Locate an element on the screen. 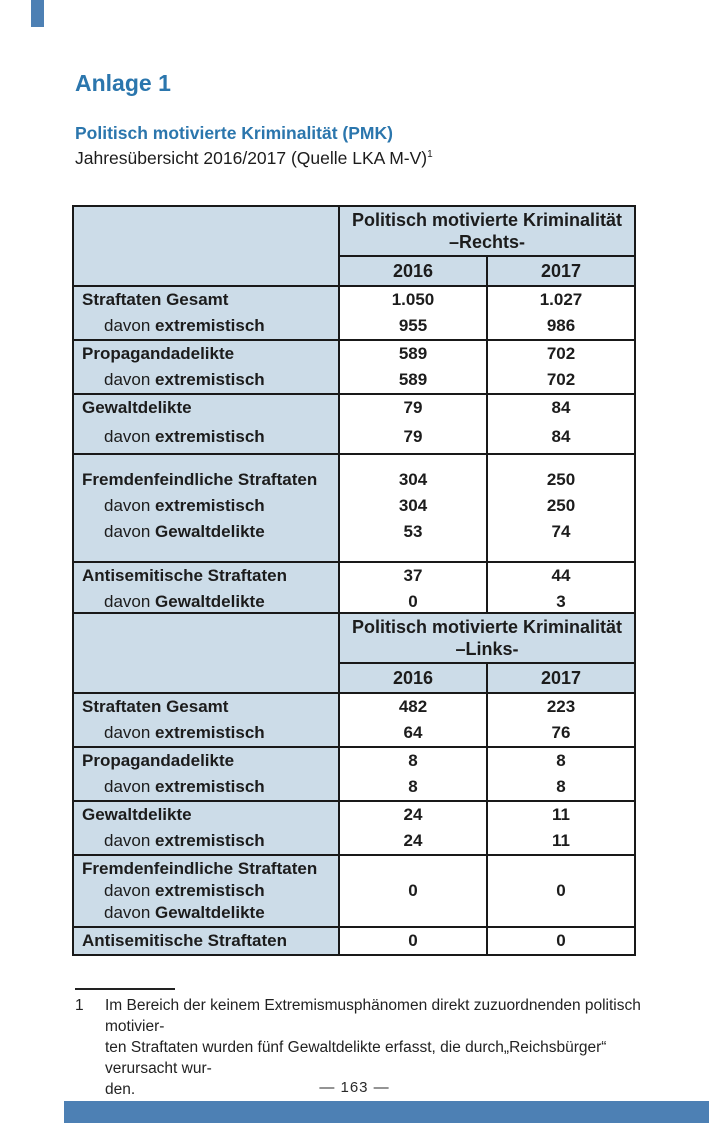 The width and height of the screenshot is (709, 1123). cell-value-2016: 64 is located at coordinates (413, 733).